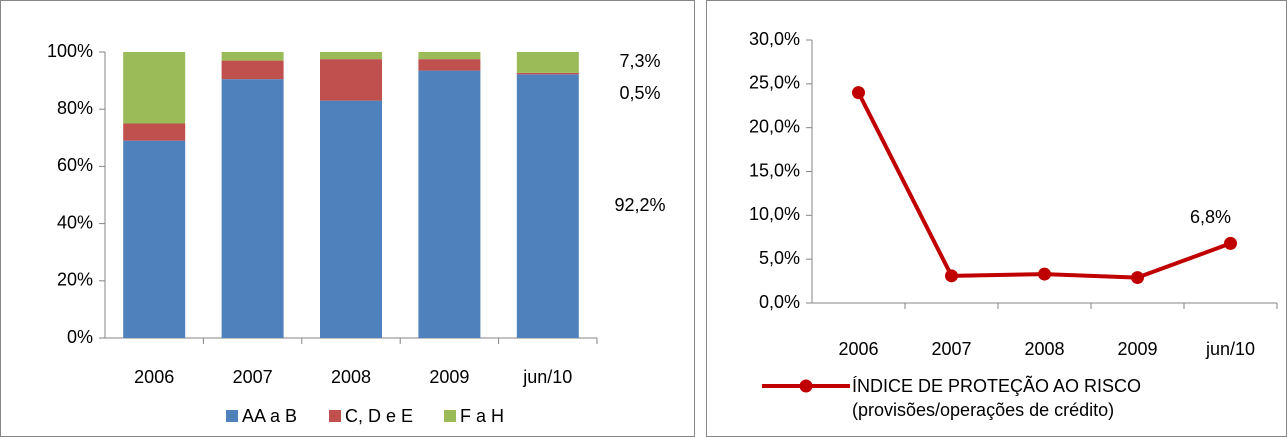 The width and height of the screenshot is (1288, 437). I want to click on y-tick-label: 0,0%, so click(779, 302).